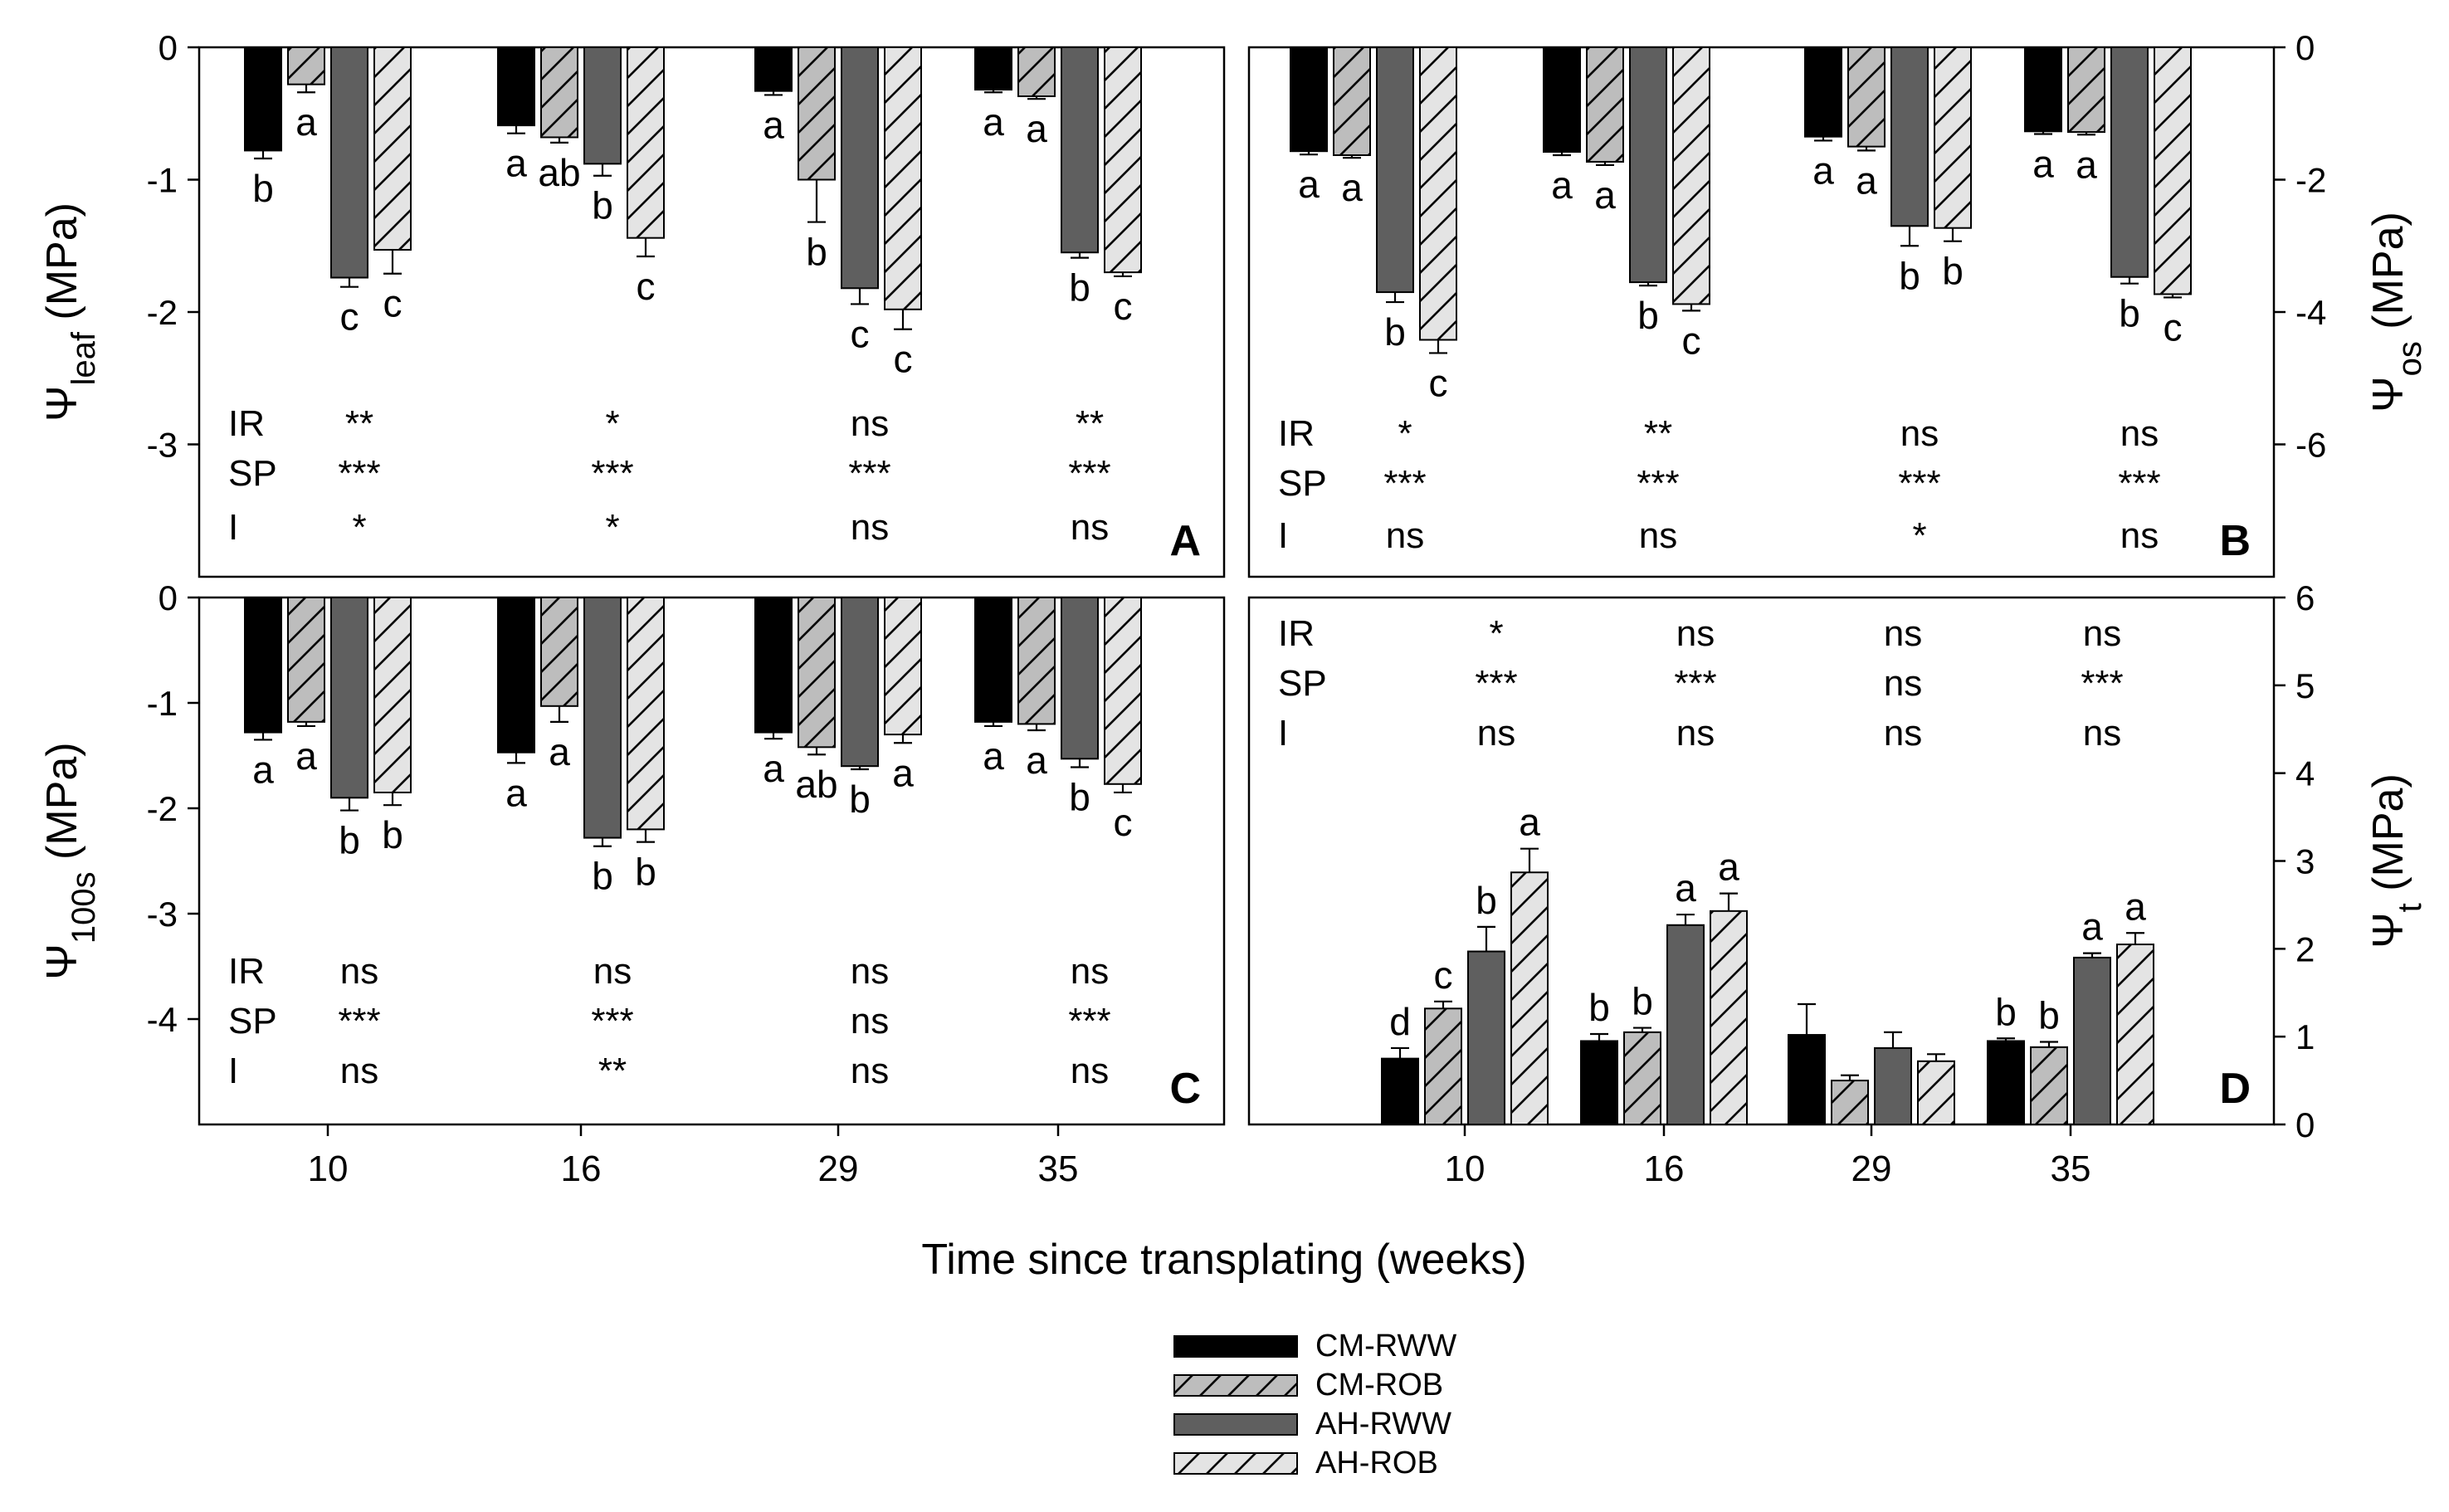 The height and width of the screenshot is (1512, 2449). Describe the element at coordinates (1376, 1463) in the screenshot. I see `legend-label: AH-ROB` at that location.